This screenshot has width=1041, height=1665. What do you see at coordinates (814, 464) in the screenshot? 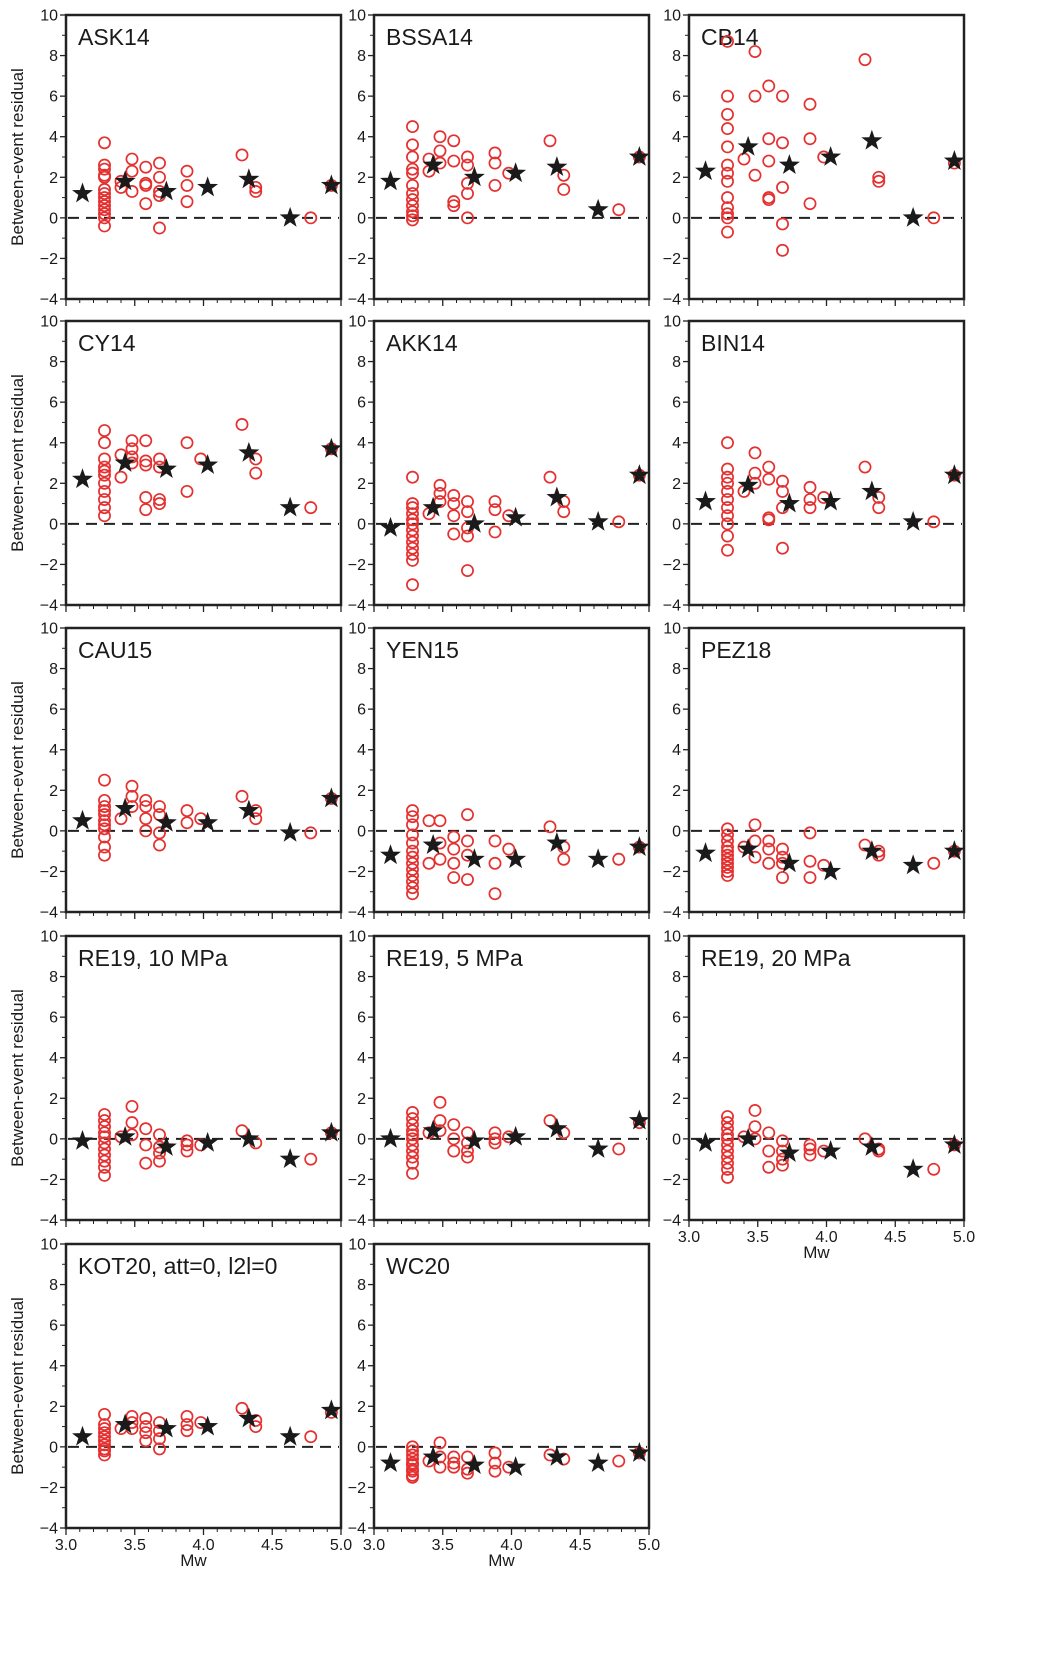
I see `panel-bin14: 10 8 6 4 2 0 −2 −4 BIN14` at bounding box center [814, 464].